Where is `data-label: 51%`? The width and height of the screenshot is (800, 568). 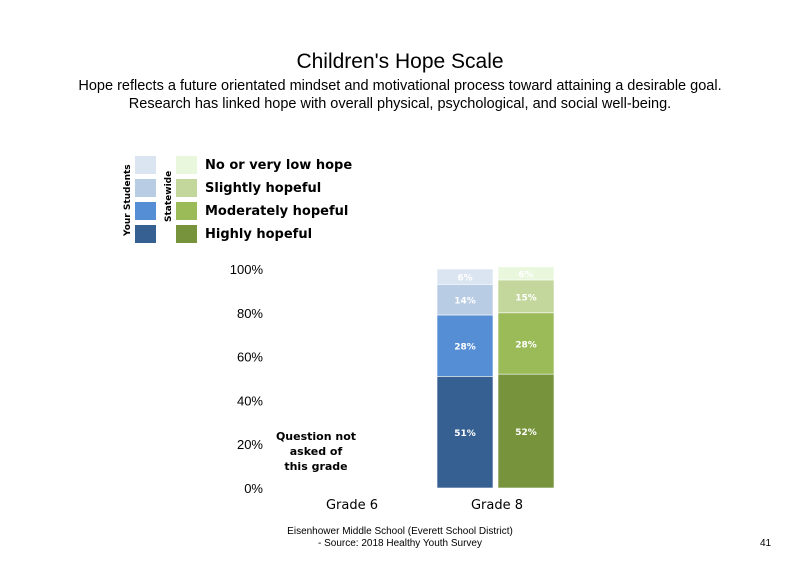 data-label: 51% is located at coordinates (465, 434).